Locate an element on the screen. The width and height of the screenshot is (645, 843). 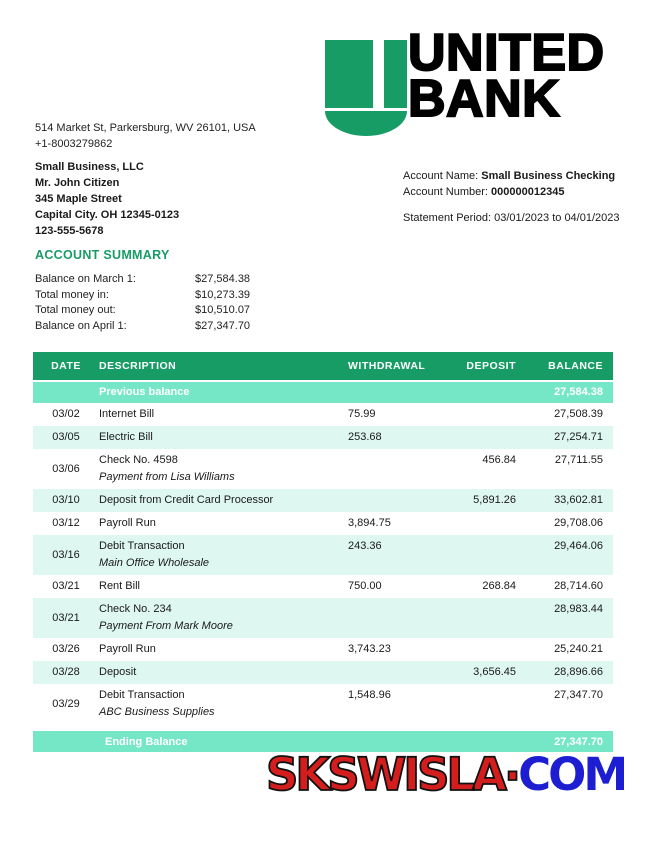
transaction-withdrawal: 1,548.96 is located at coordinates (369, 695).